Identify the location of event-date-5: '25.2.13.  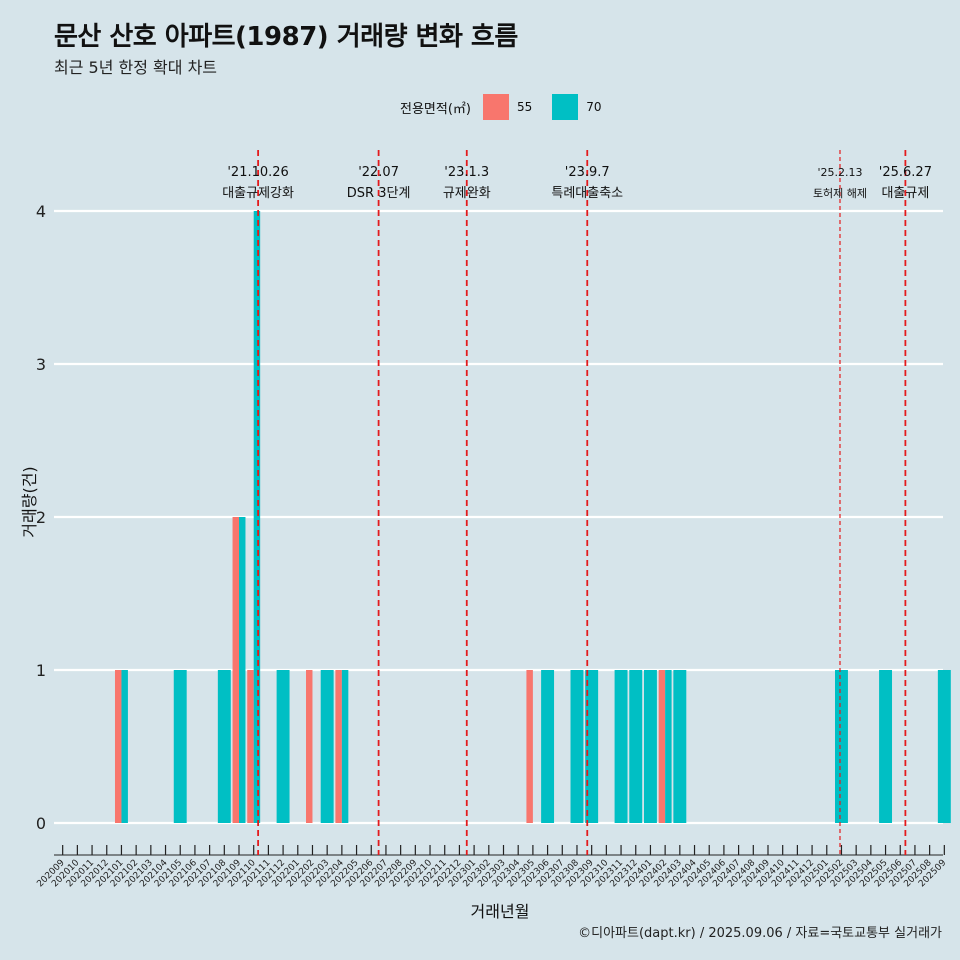
(839, 172).